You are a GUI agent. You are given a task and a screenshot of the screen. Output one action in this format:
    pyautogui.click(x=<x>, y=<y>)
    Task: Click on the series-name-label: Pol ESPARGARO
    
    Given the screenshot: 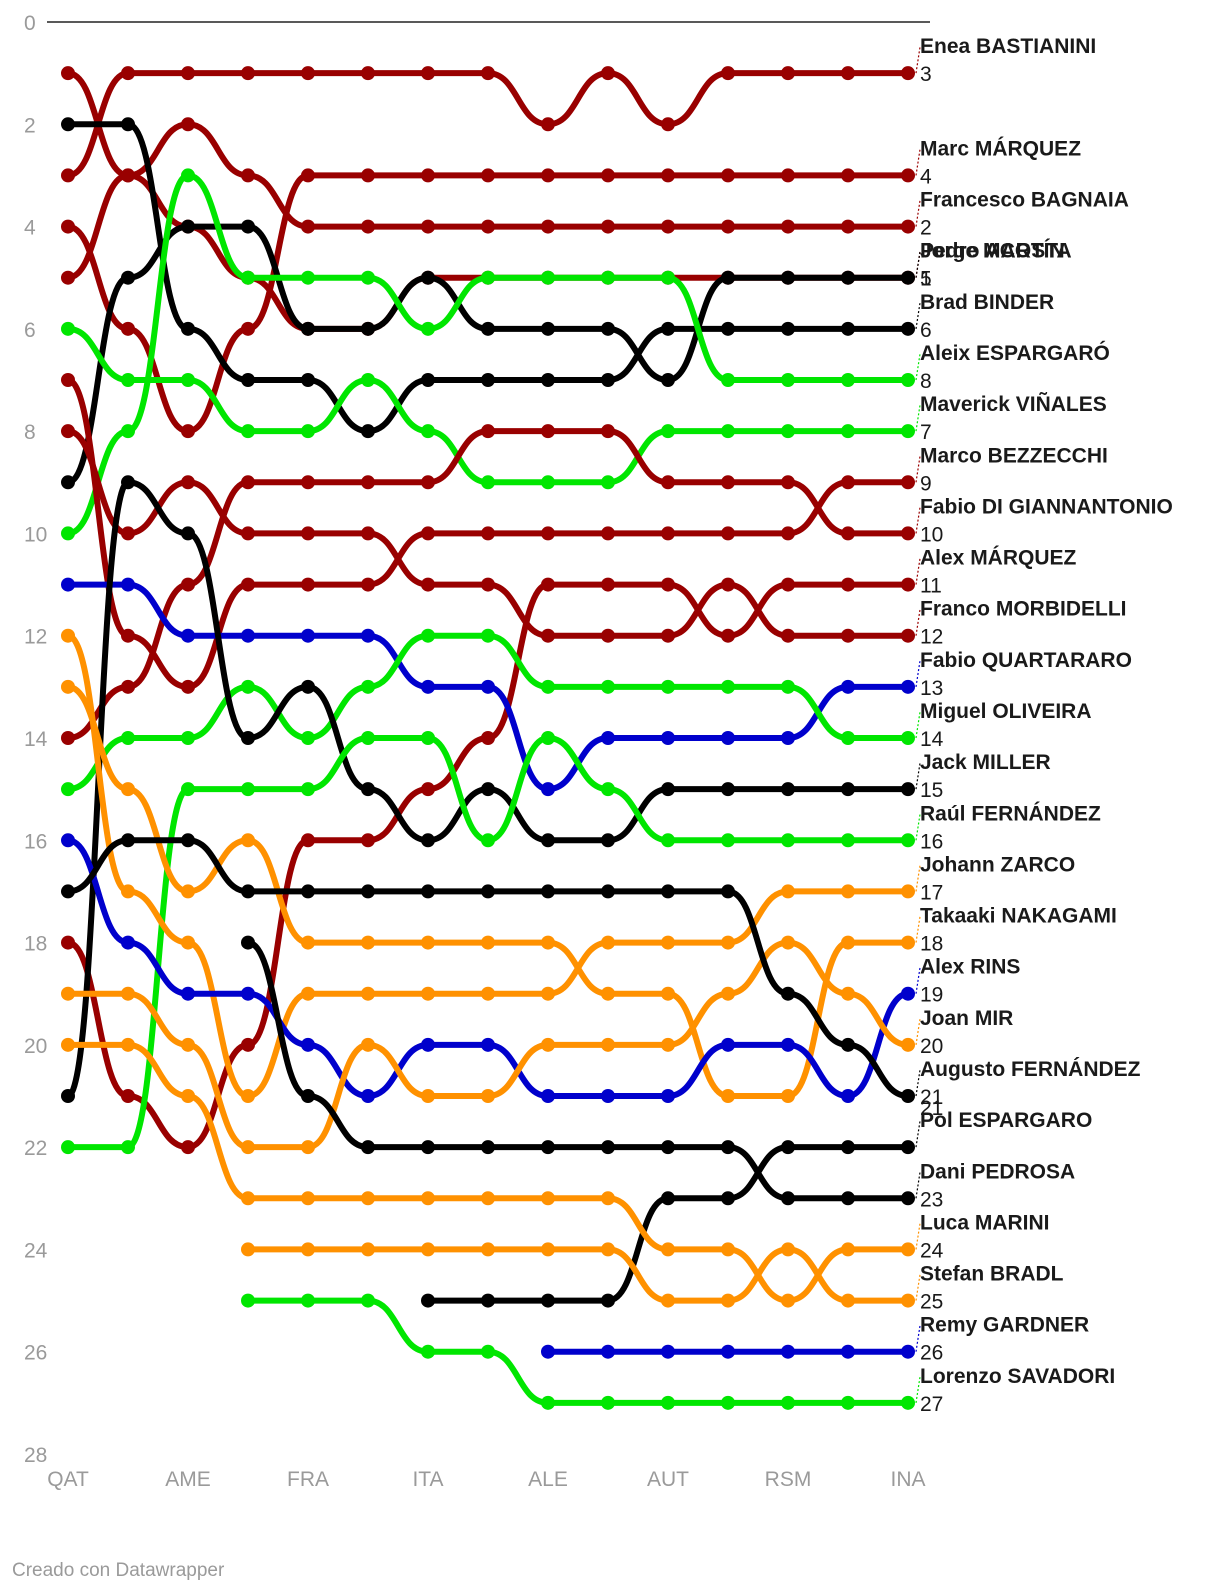 What is the action you would take?
    pyautogui.click(x=1006, y=1120)
    